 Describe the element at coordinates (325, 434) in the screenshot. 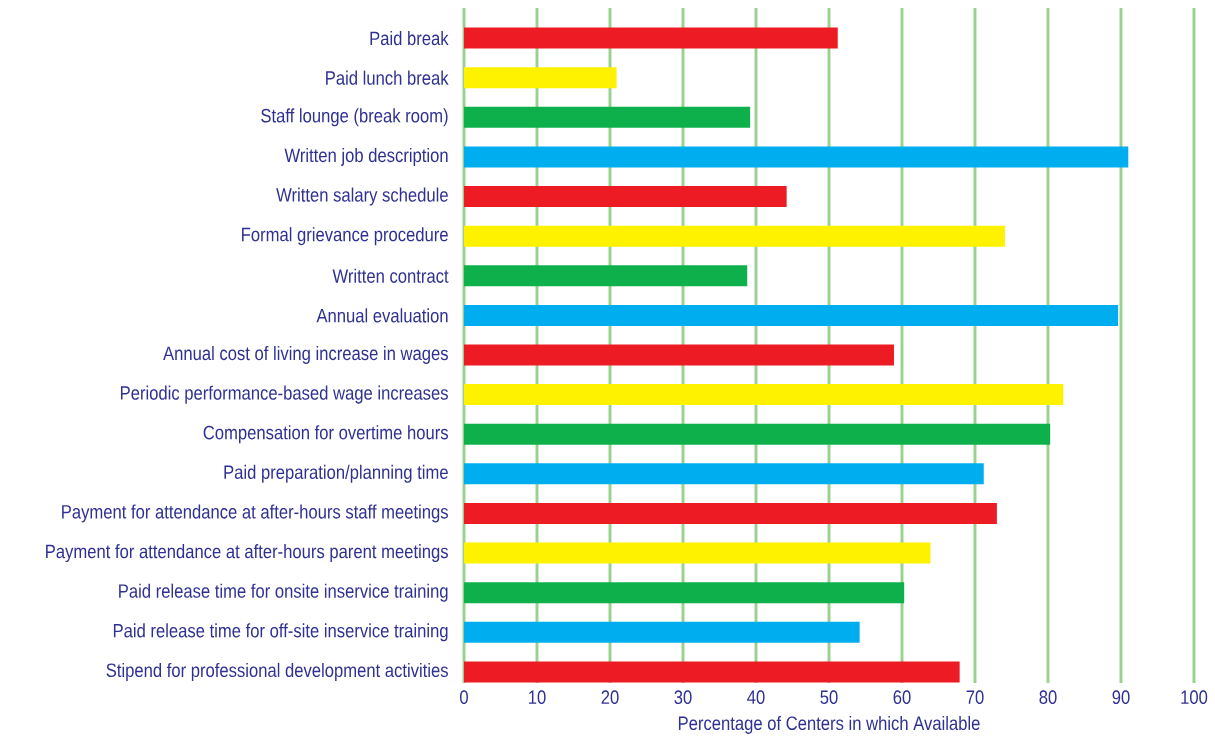

I see `y-tick-label: Compensation for overtime hours` at that location.